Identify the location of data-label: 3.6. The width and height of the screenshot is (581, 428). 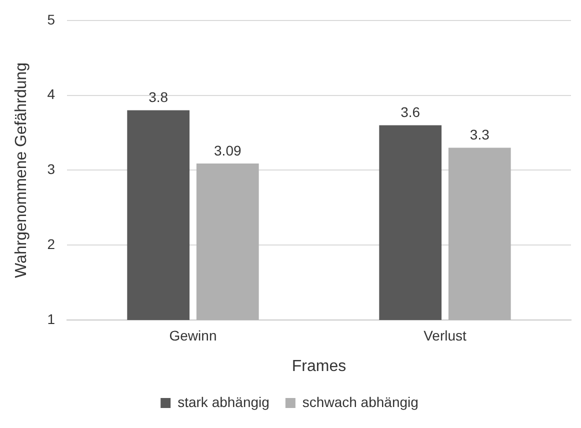
(410, 112).